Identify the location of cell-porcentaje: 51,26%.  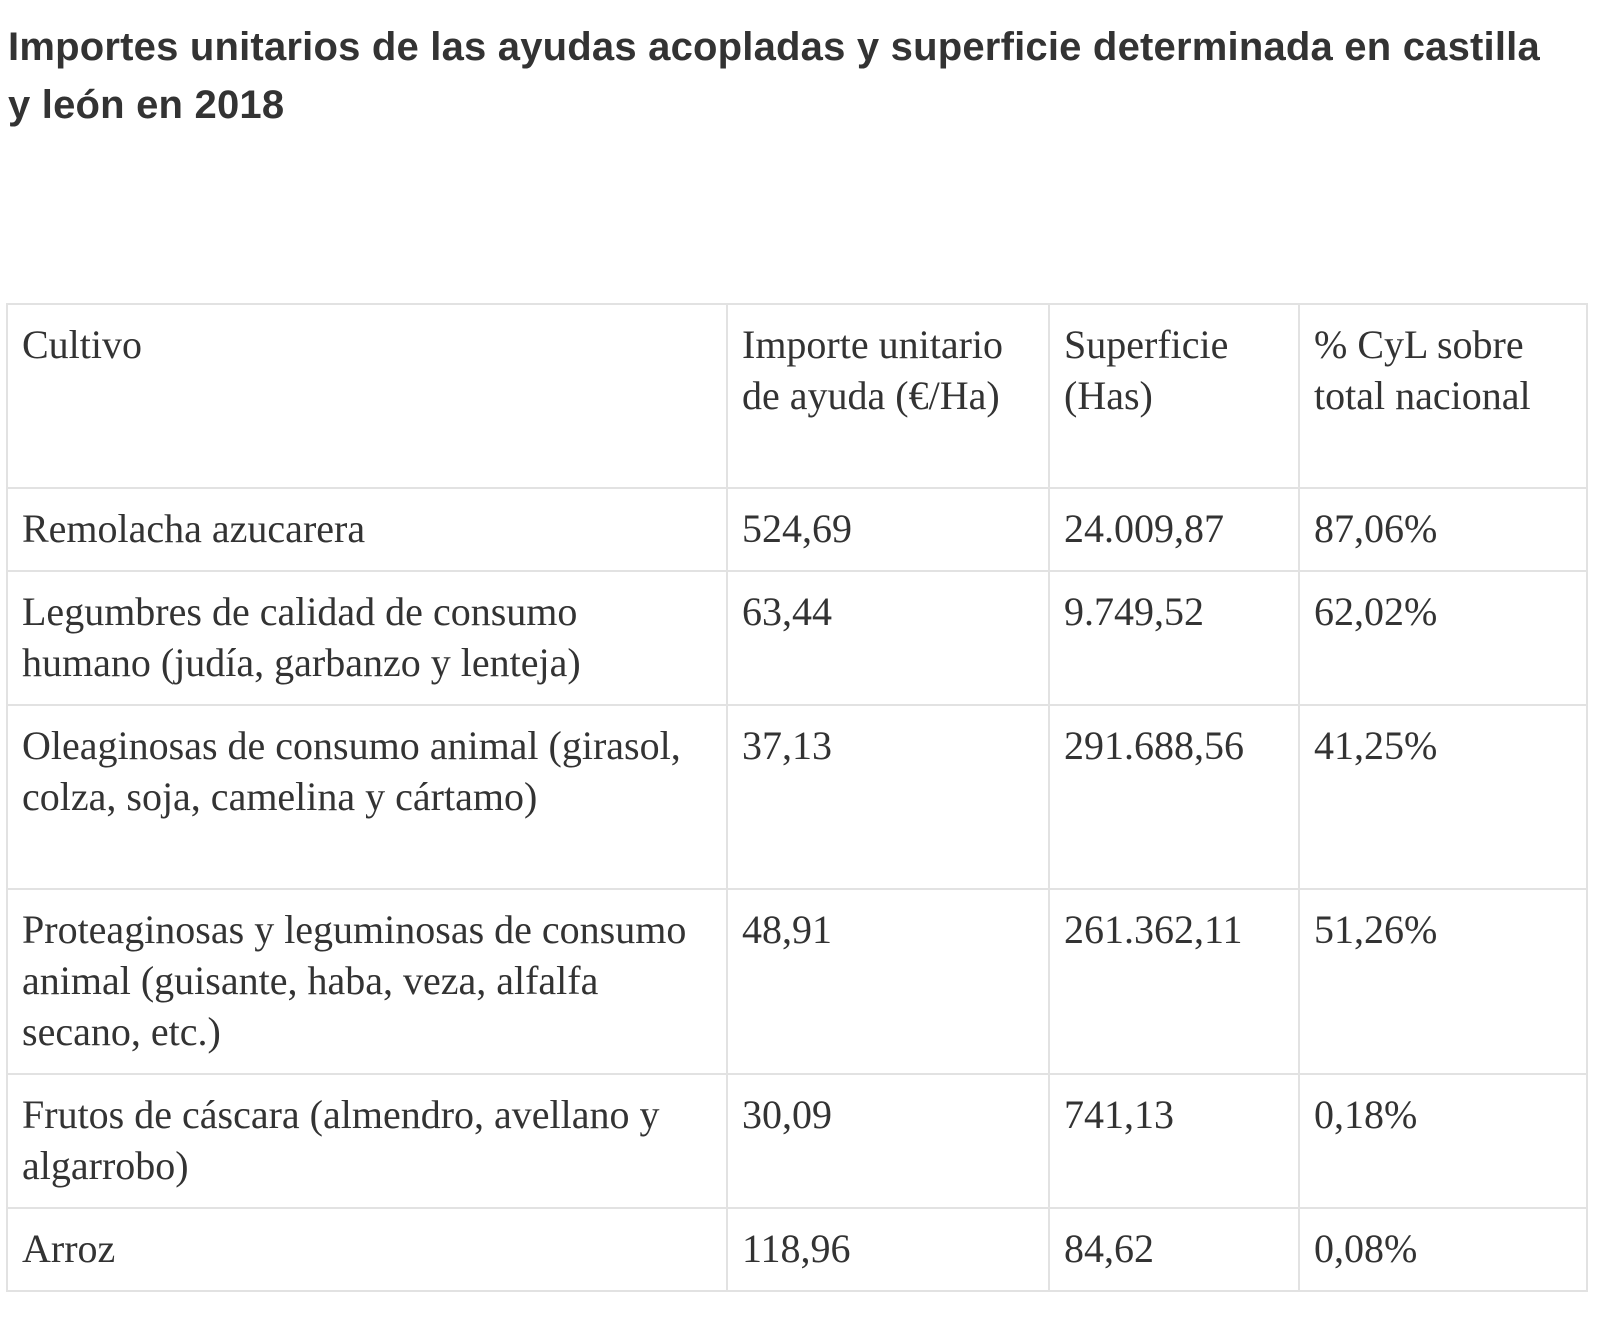
(1443, 981).